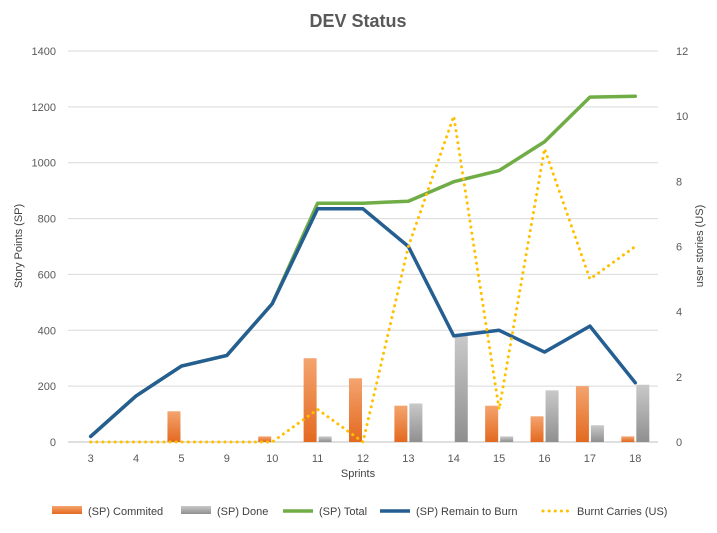 The height and width of the screenshot is (533, 717). What do you see at coordinates (357, 21) in the screenshot?
I see `chart-title: DEV Status` at bounding box center [357, 21].